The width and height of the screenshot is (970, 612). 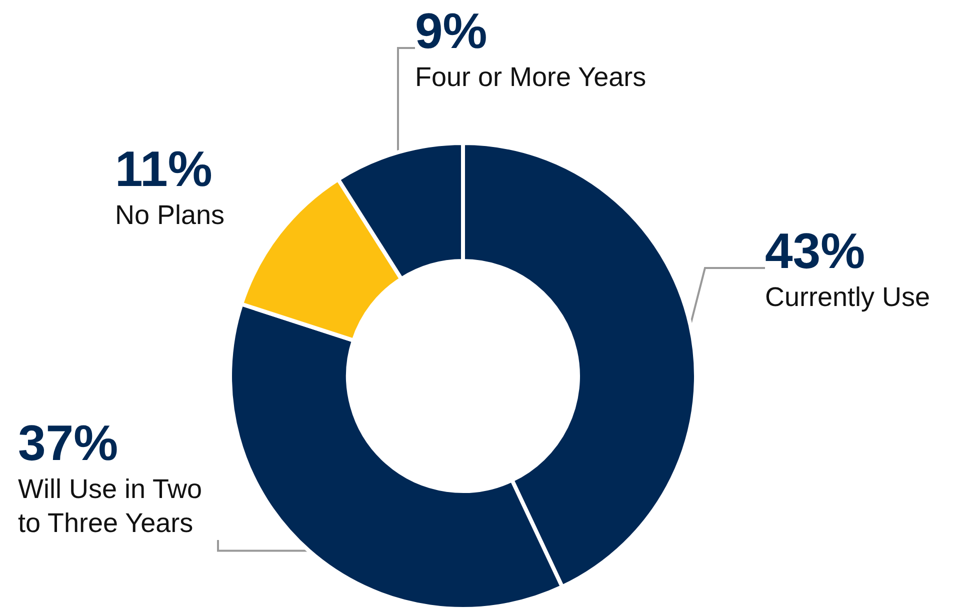 What do you see at coordinates (110, 506) in the screenshot?
I see `slice-label: Will Use in Two to Three Years` at bounding box center [110, 506].